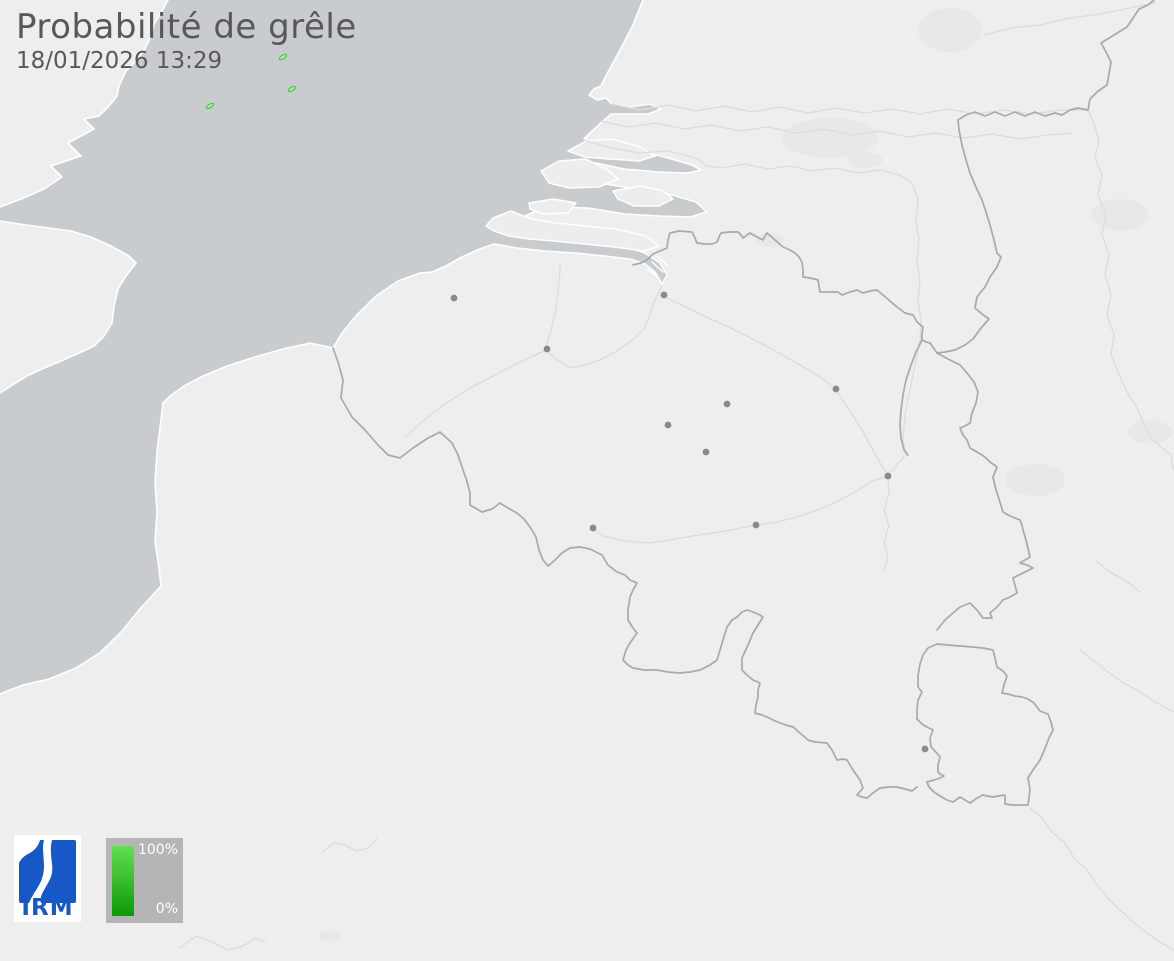 The height and width of the screenshot is (961, 1174). Describe the element at coordinates (911, 397) in the screenshot. I see `border-nl-limburg` at that location.